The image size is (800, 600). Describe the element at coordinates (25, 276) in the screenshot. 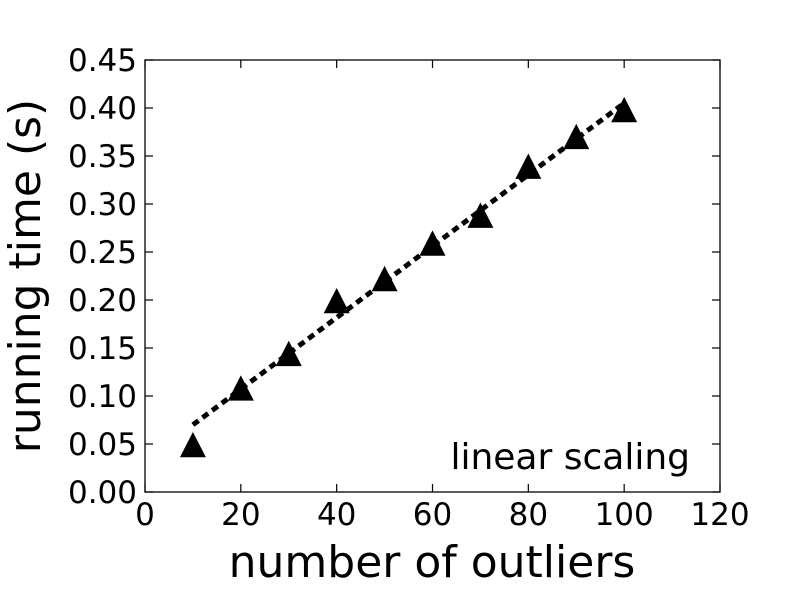

I see `y-axis-title: running time (s)` at that location.